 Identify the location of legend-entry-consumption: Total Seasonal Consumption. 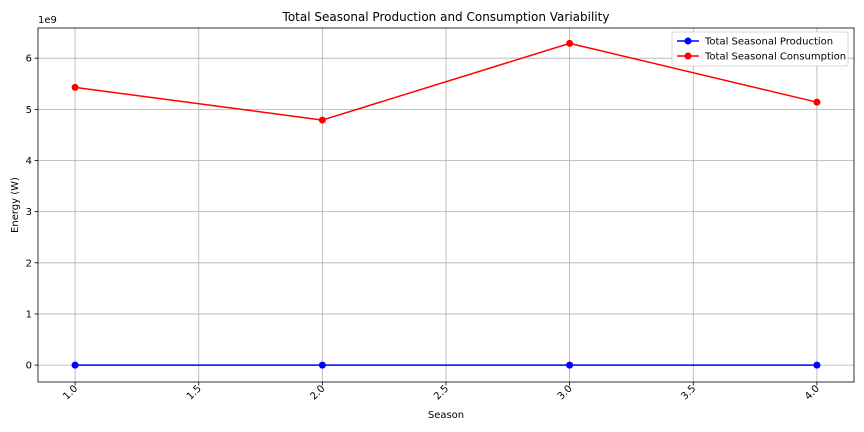
(761, 57).